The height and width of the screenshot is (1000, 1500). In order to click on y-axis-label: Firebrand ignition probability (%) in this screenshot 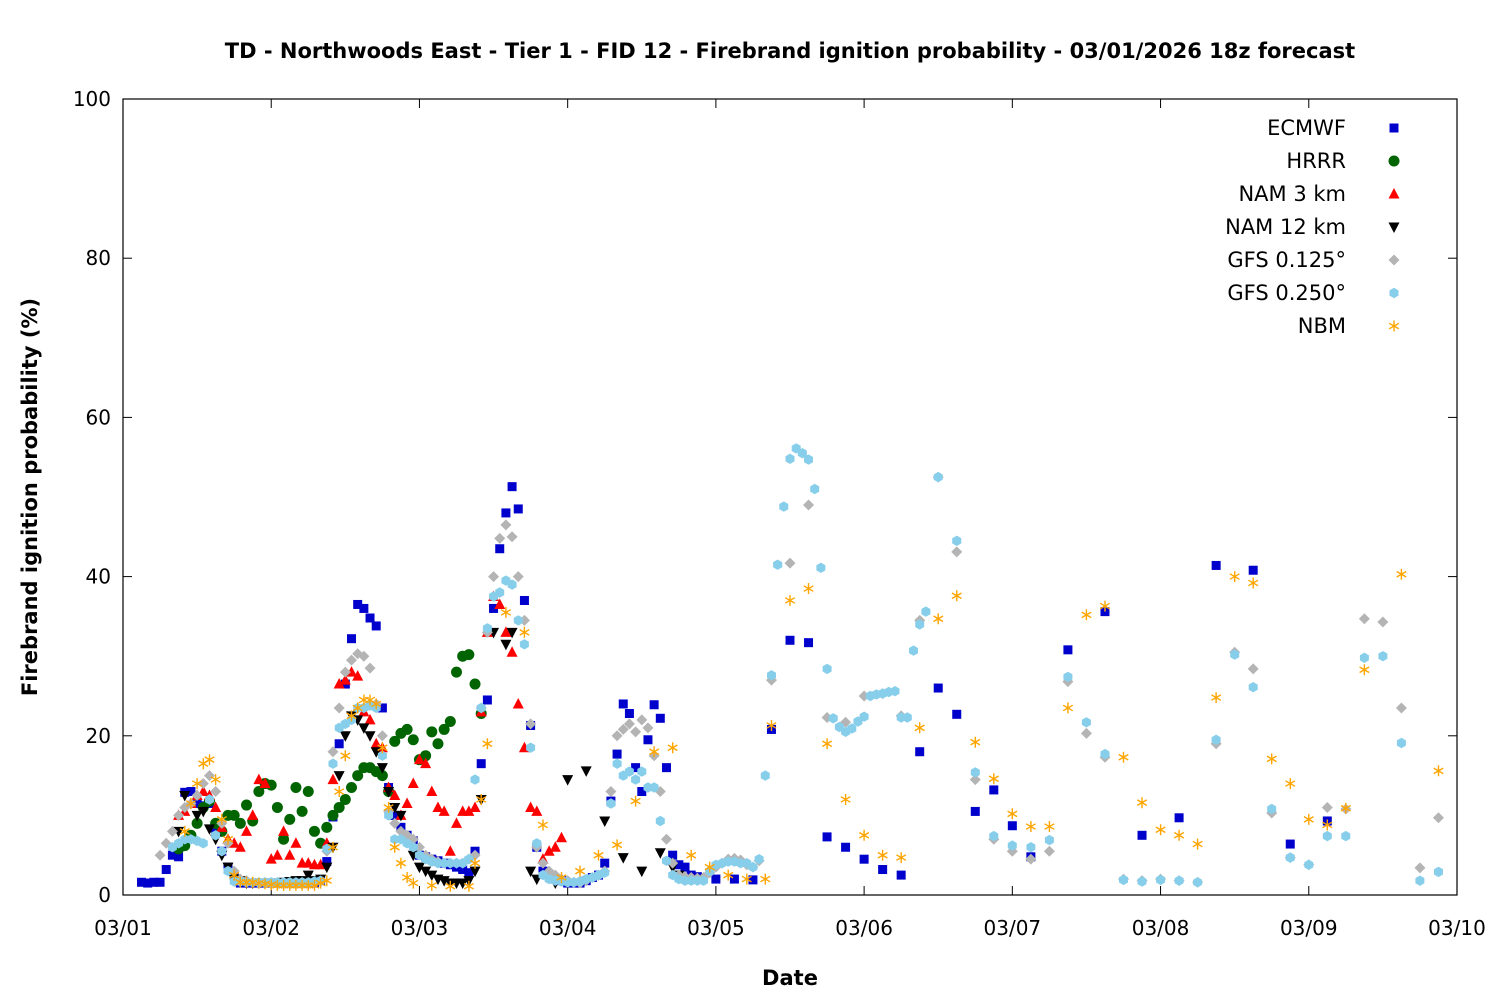, I will do `click(30, 497)`.